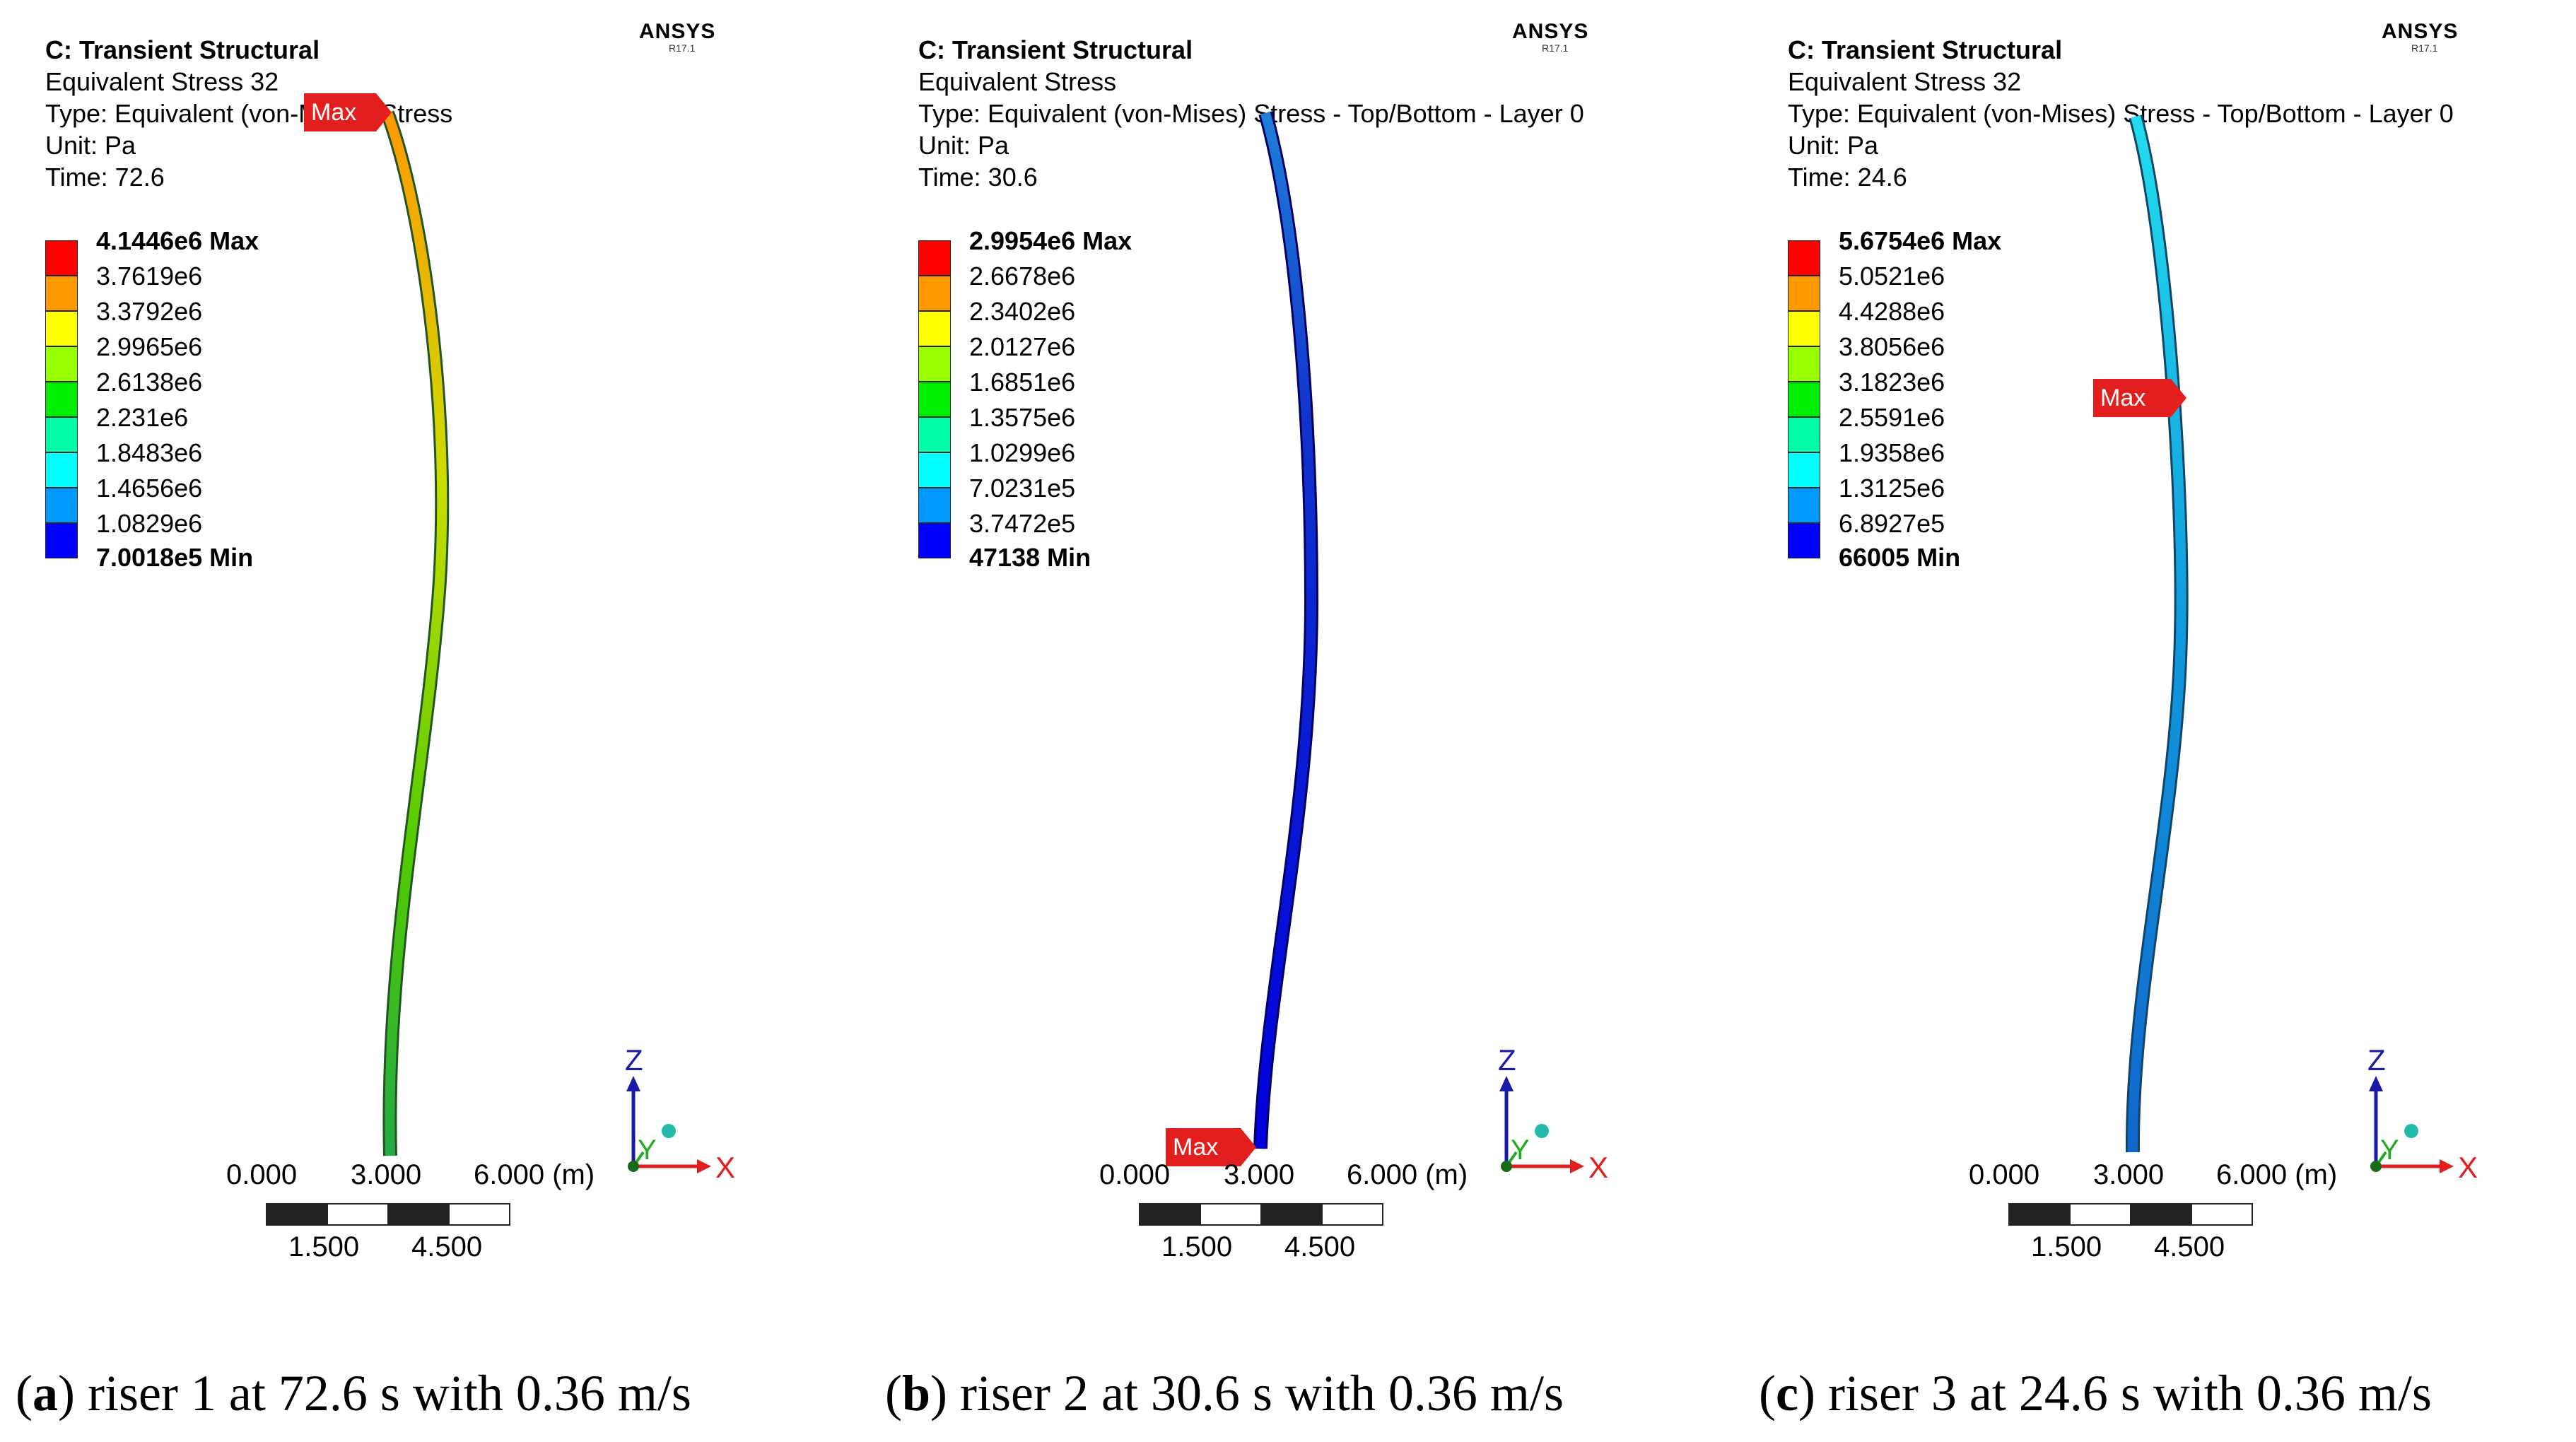 This screenshot has height=1442, width=2576. I want to click on caption-letter: a, so click(45, 1394).